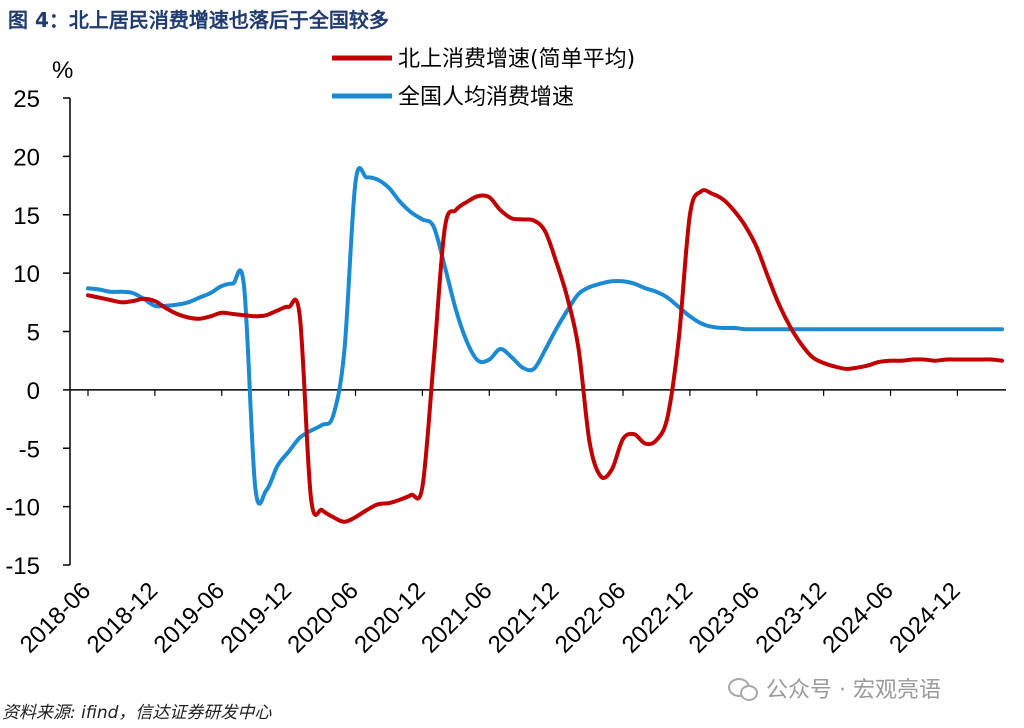 This screenshot has width=1024, height=728. Describe the element at coordinates (389, 617) in the screenshot. I see `x-tick-label: 2020-12` at that location.